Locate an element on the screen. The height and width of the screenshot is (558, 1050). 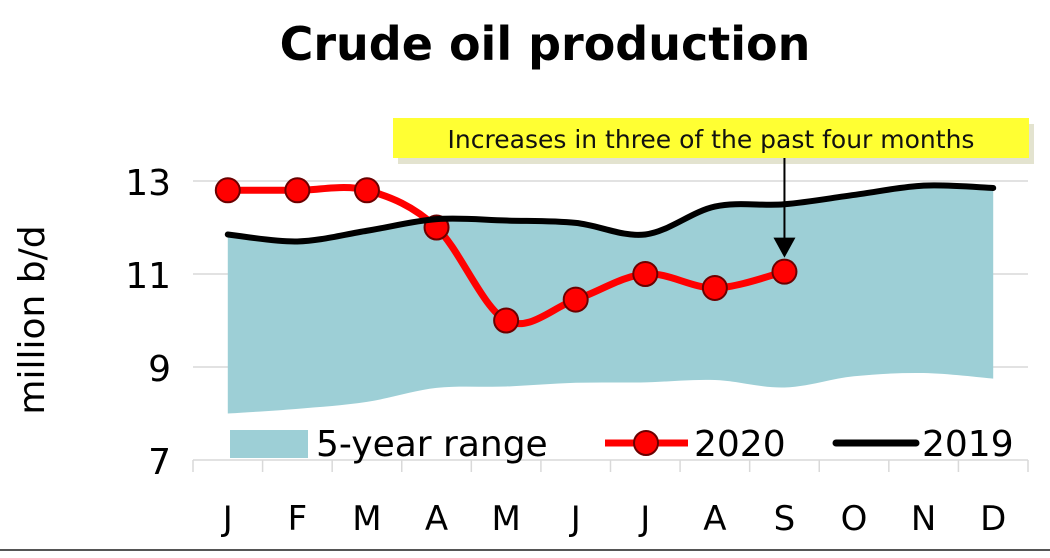
chart-title: Crude oil production is located at coordinates (545, 44).